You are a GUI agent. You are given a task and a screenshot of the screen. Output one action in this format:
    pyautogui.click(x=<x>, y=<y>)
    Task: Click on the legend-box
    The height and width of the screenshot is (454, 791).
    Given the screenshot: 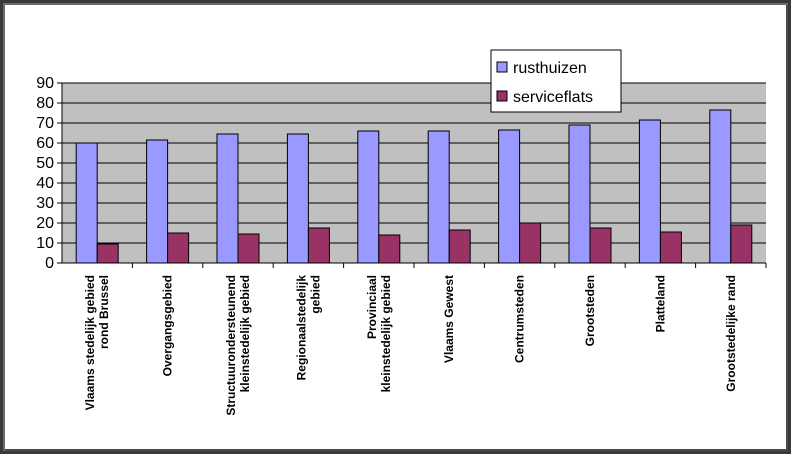 What is the action you would take?
    pyautogui.click(x=556, y=81)
    